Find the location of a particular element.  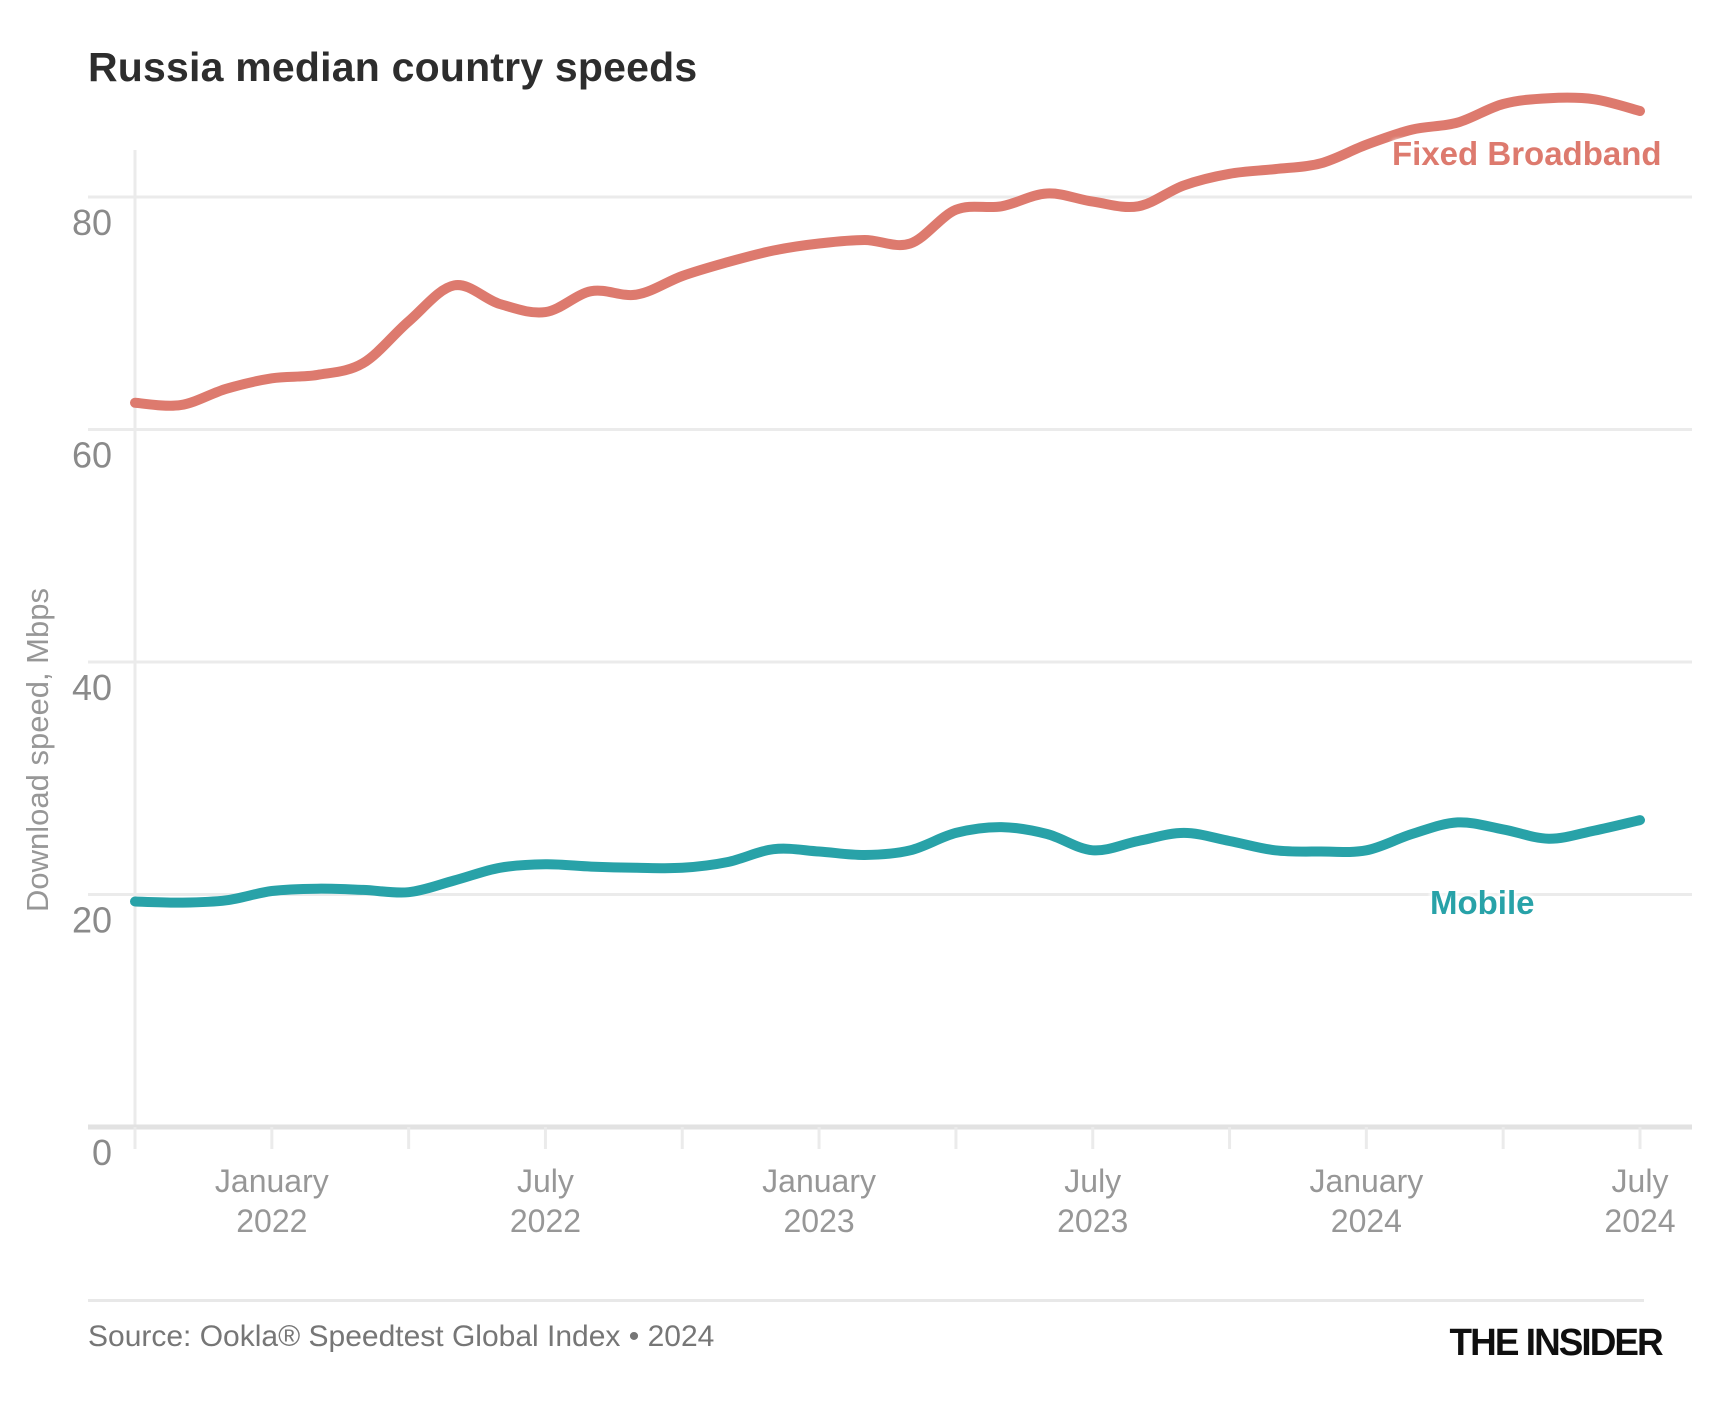

y-tick-label-60: 60 is located at coordinates (92, 455).